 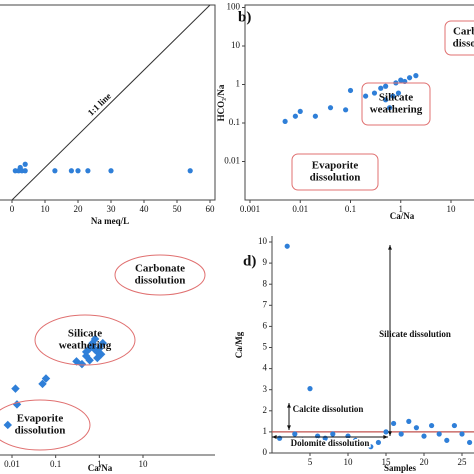 What do you see at coordinates (211, 209) in the screenshot?
I see `x-tick-label: 60` at bounding box center [211, 209].